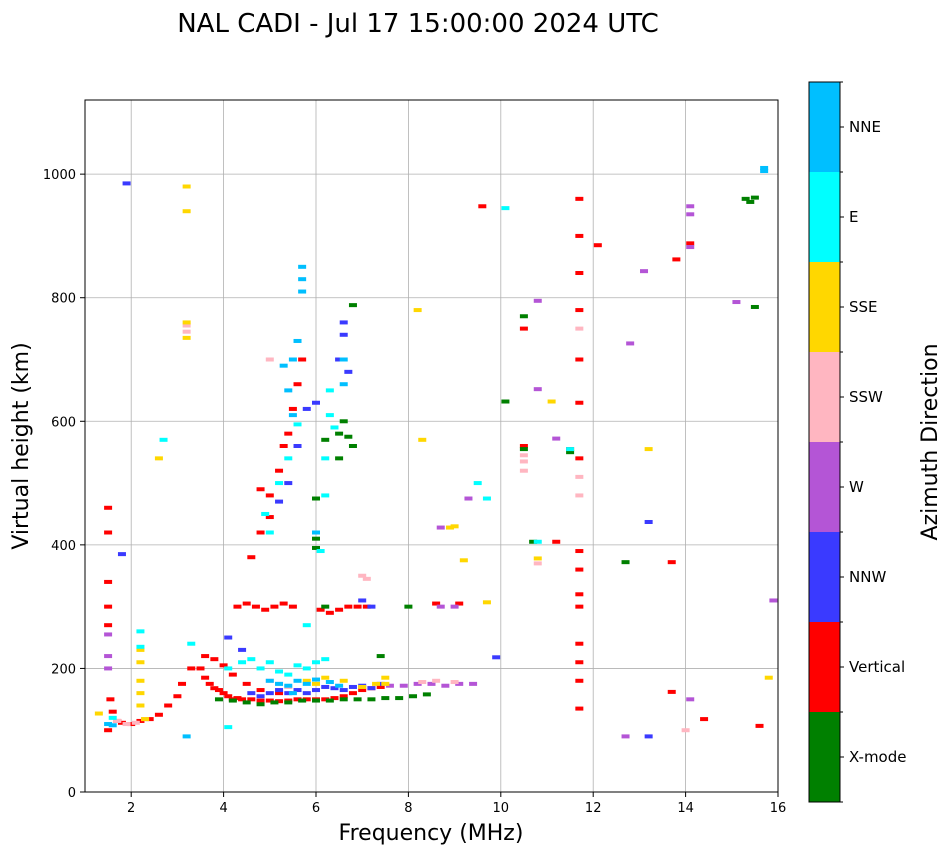 Image resolution: width=951 pixels, height=856 pixels. Describe the element at coordinates (685, 808) in the screenshot. I see `x-tick-label: 14` at that location.